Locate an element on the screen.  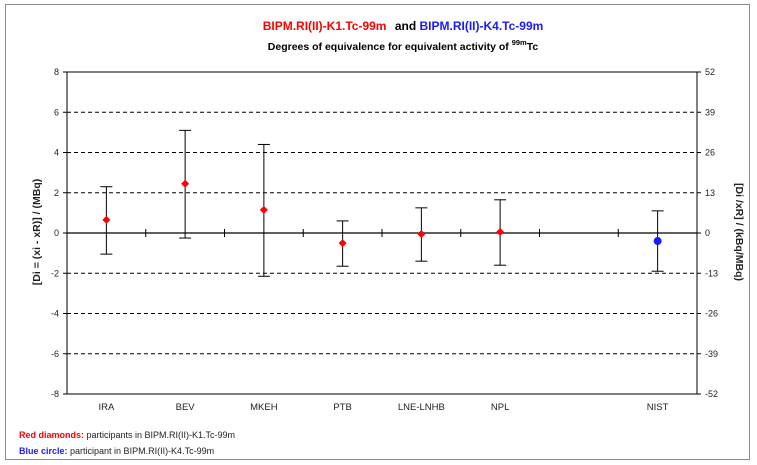
y-tick-label-left: -6 is located at coordinates (55, 354).